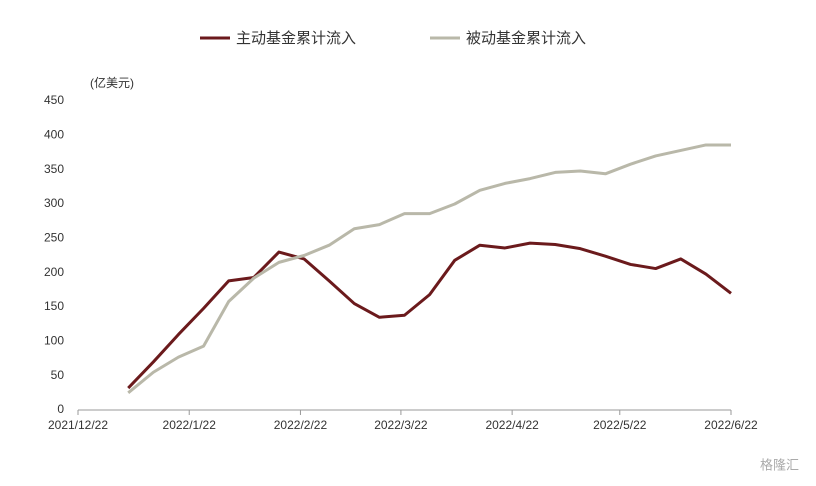 The width and height of the screenshot is (816, 486). What do you see at coordinates (54, 306) in the screenshot?
I see `y-tick-label: 150` at bounding box center [54, 306].